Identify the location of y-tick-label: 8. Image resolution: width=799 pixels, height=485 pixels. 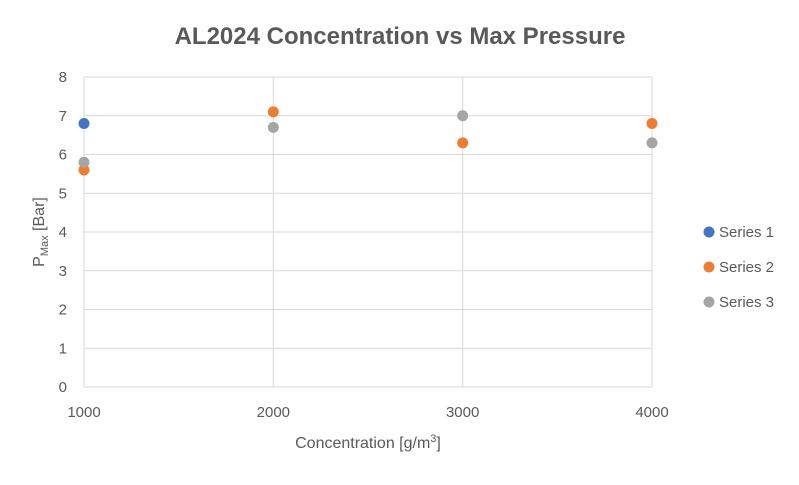
(63, 77).